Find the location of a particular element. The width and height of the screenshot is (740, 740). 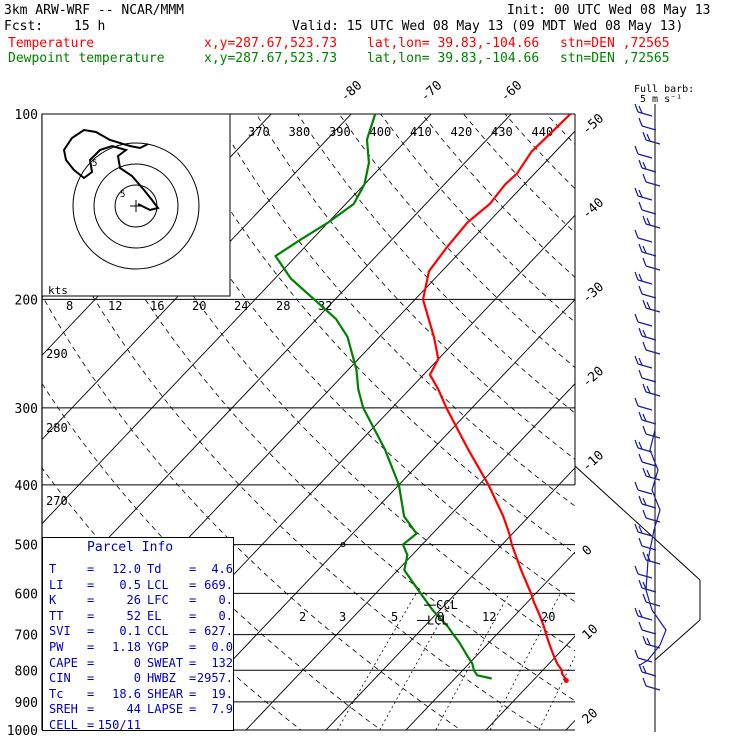

parcel-param-name: LI is located at coordinates (56, 584).